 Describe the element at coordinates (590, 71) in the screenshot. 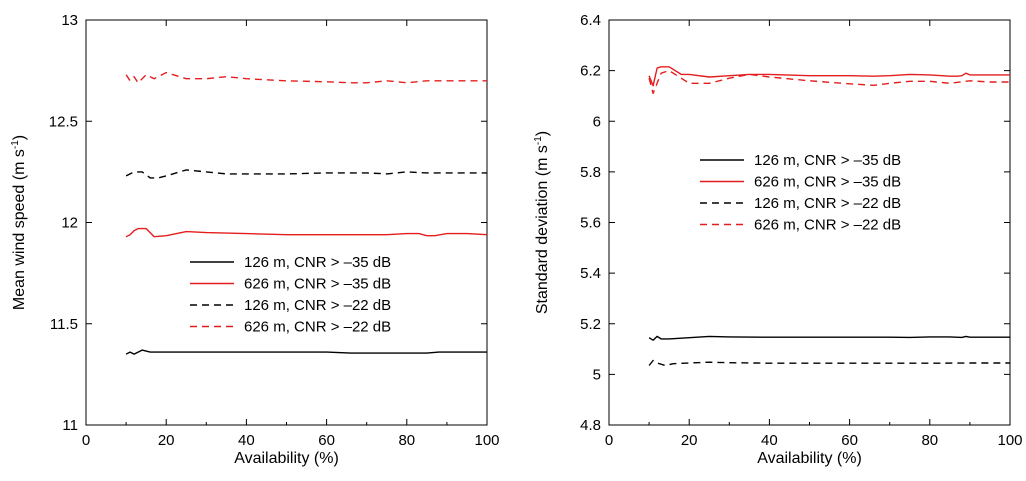

I see `y-tick-label: 6.2` at that location.